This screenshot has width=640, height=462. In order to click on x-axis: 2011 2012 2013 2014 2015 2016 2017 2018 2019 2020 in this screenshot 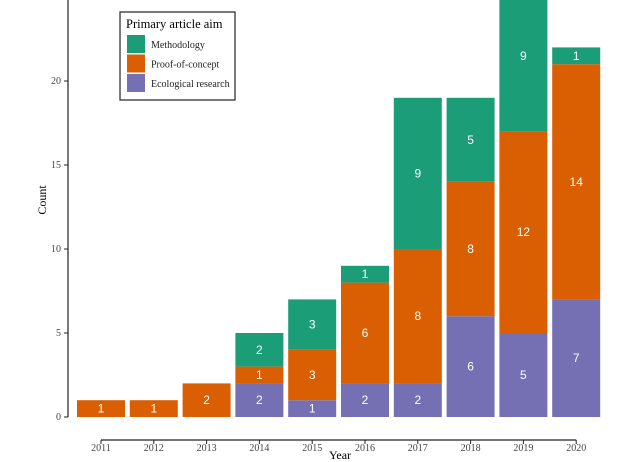, I will do `click(338, 446)`.